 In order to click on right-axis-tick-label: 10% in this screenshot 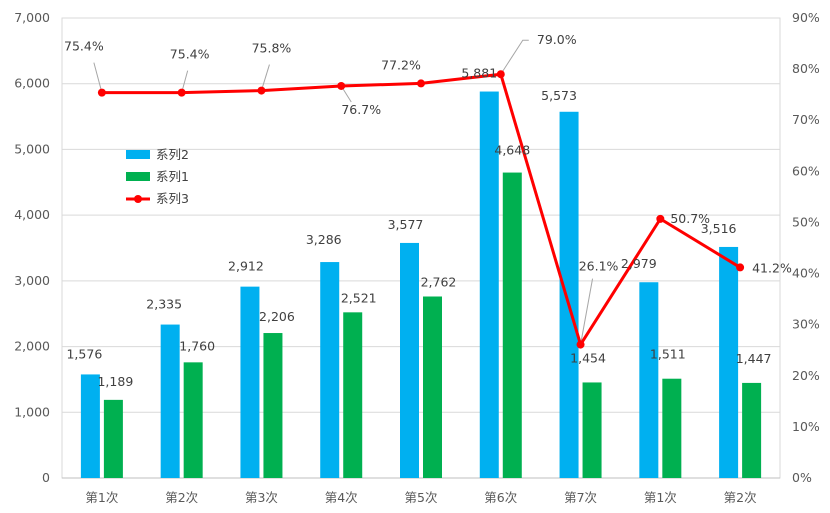, I will do `click(806, 426)`.